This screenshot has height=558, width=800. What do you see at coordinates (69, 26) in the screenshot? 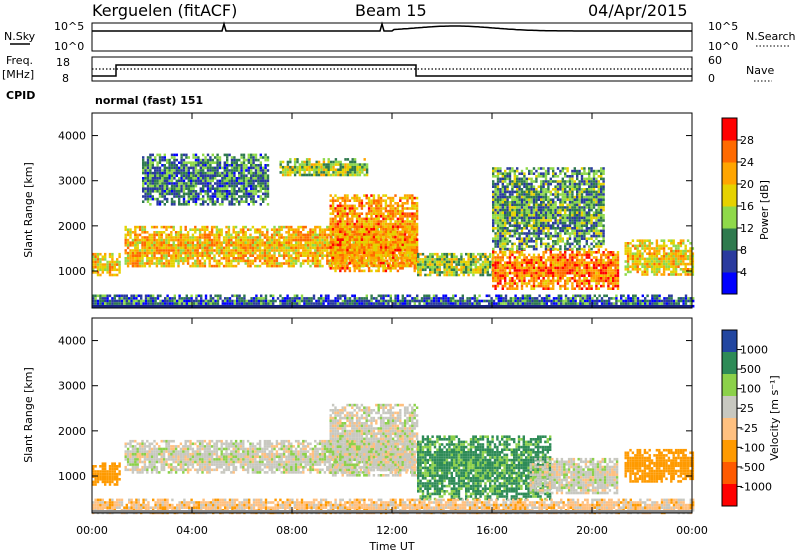
I see `noise-left-tick-top: 10^5` at bounding box center [69, 26].